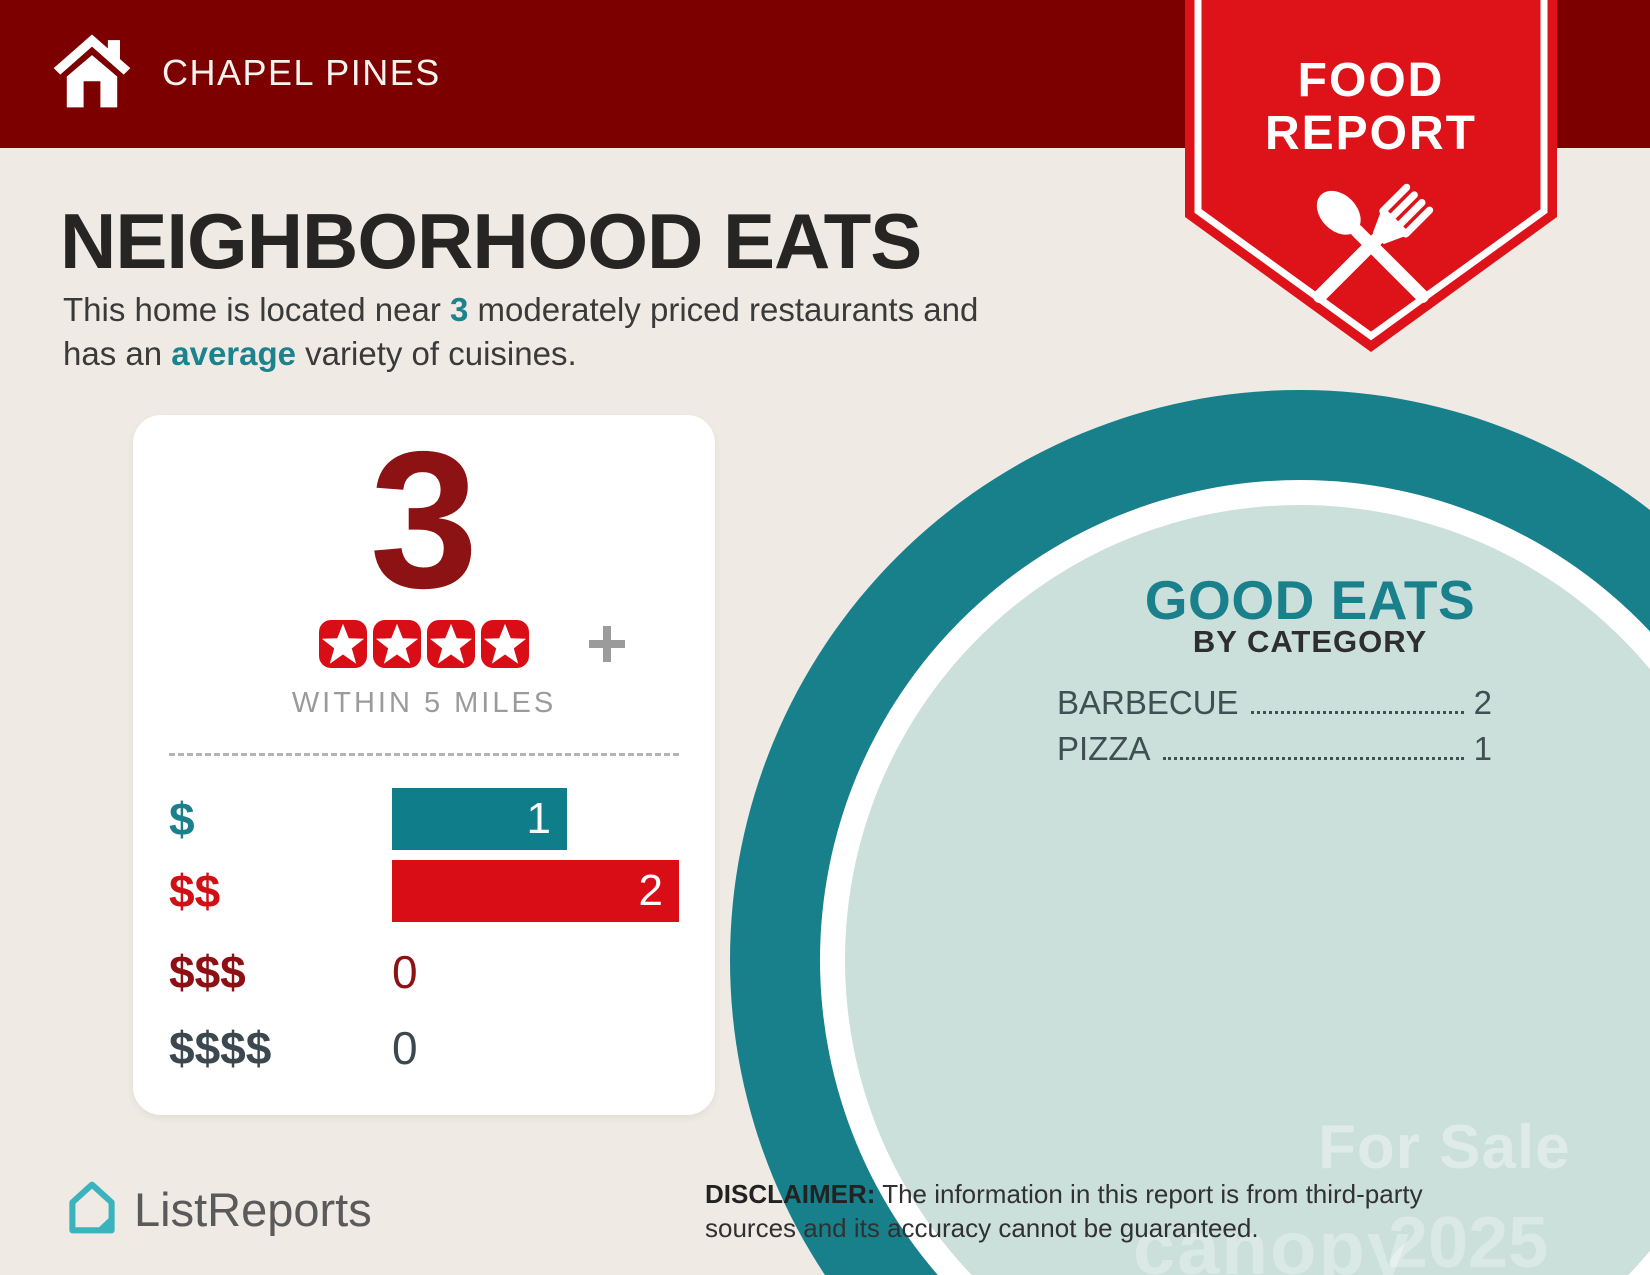  I want to click on price-bar: 1, so click(479, 819).